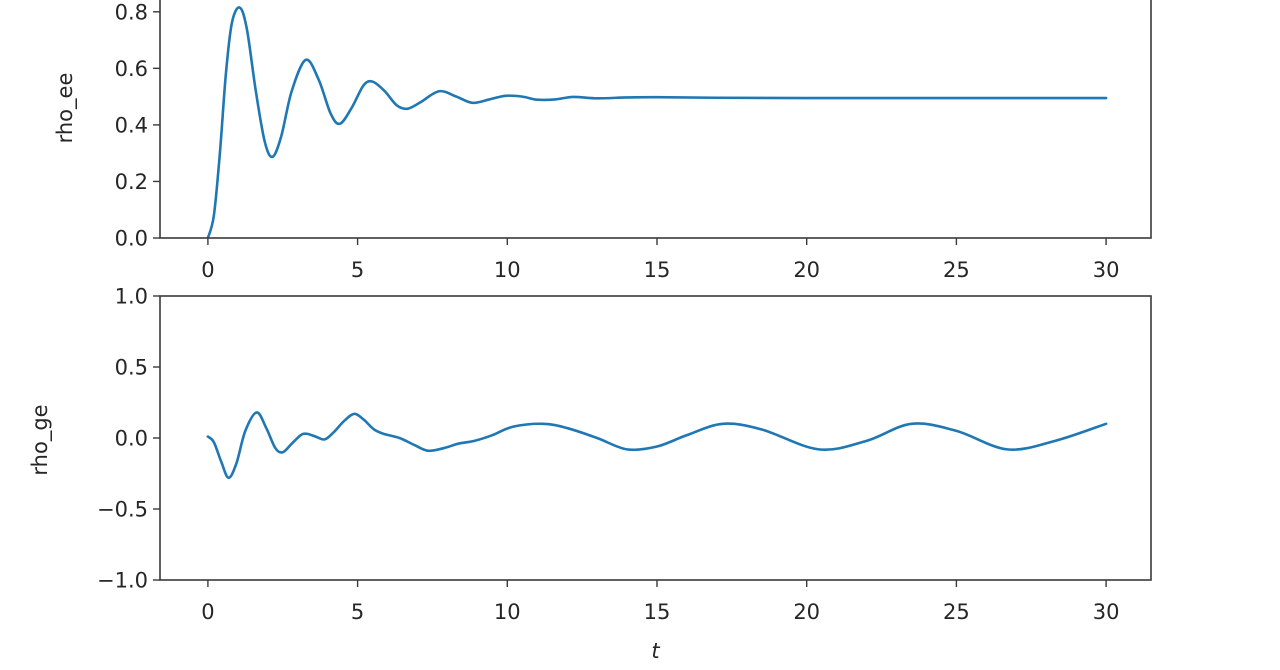  I want to click on y-tick-label: −1.0, so click(122, 581).